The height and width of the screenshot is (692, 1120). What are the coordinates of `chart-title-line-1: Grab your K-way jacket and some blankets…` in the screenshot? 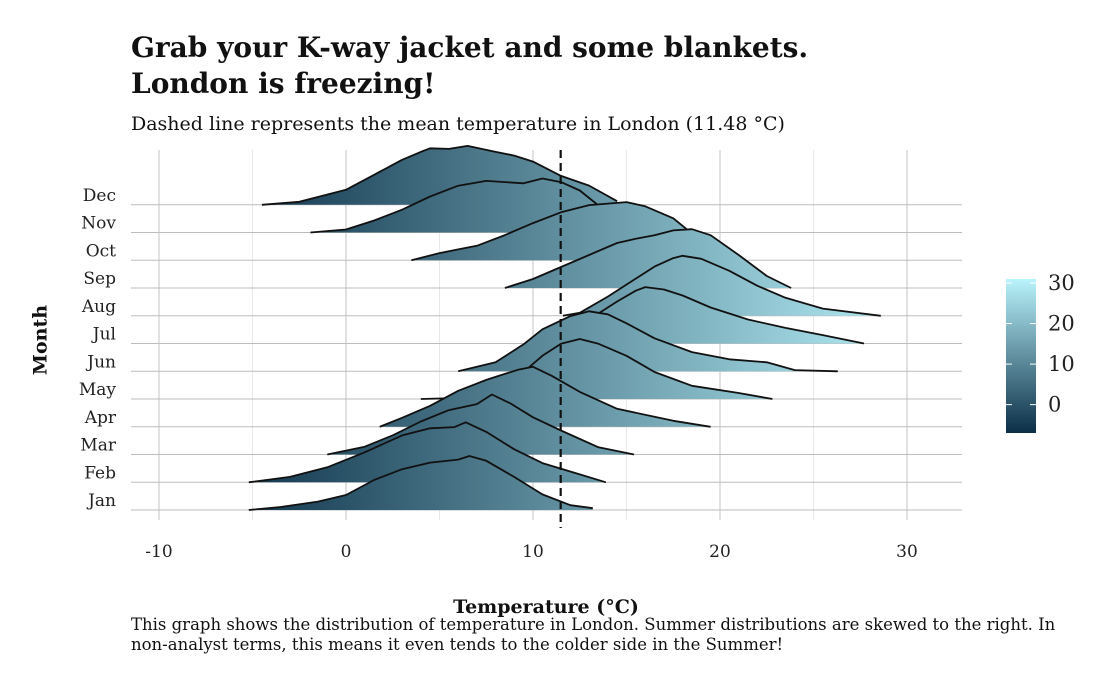 It's located at (470, 47).